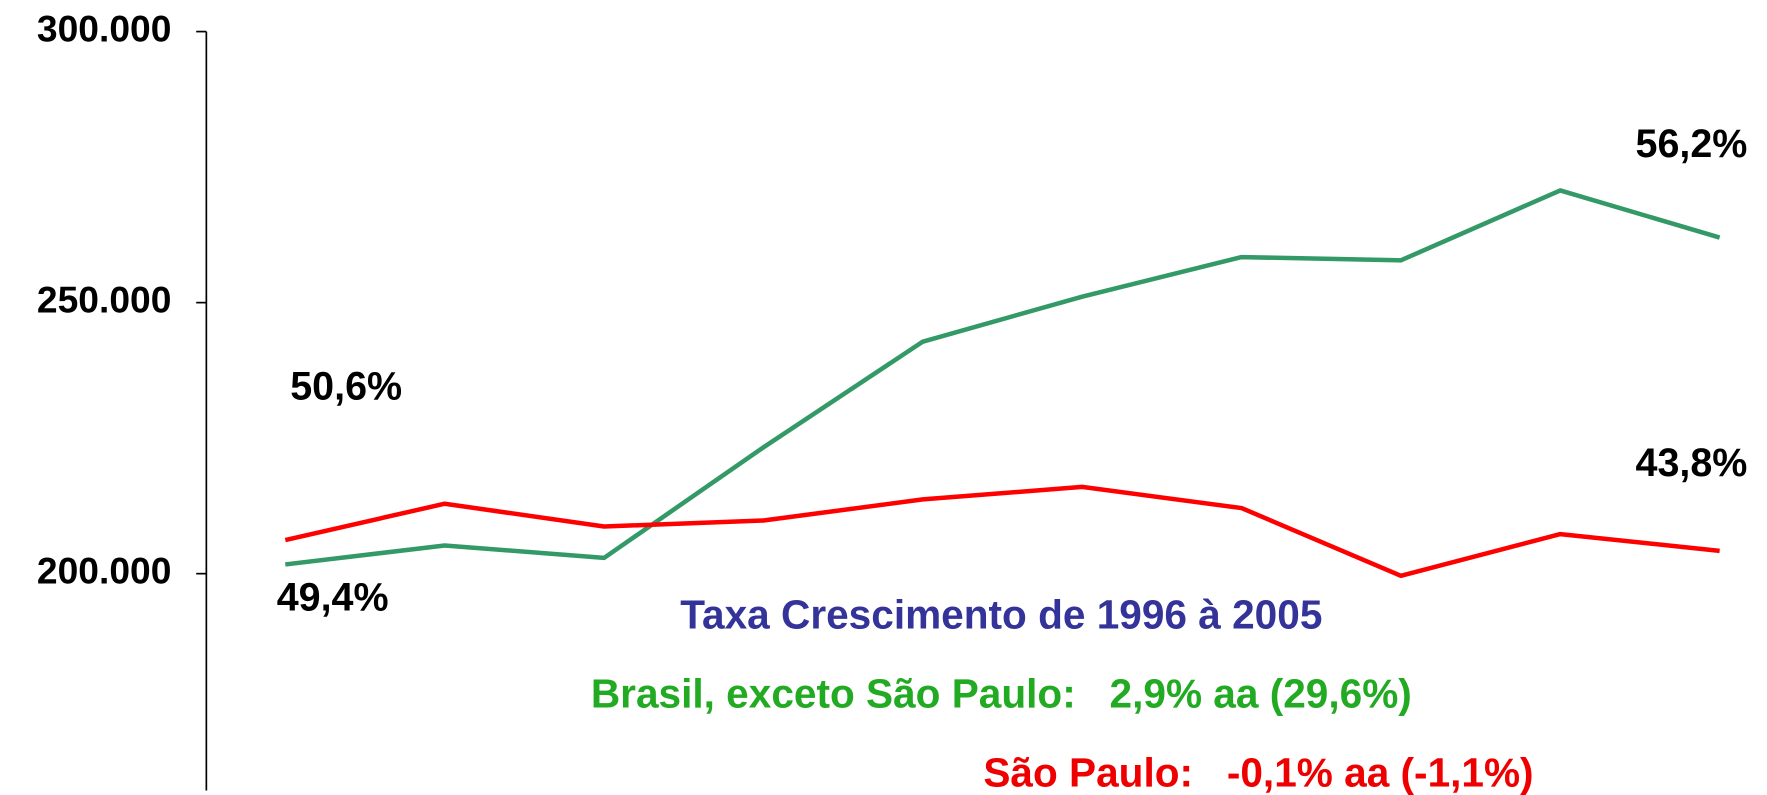 The height and width of the screenshot is (795, 1767). I want to click on line, so click(1002, 531).